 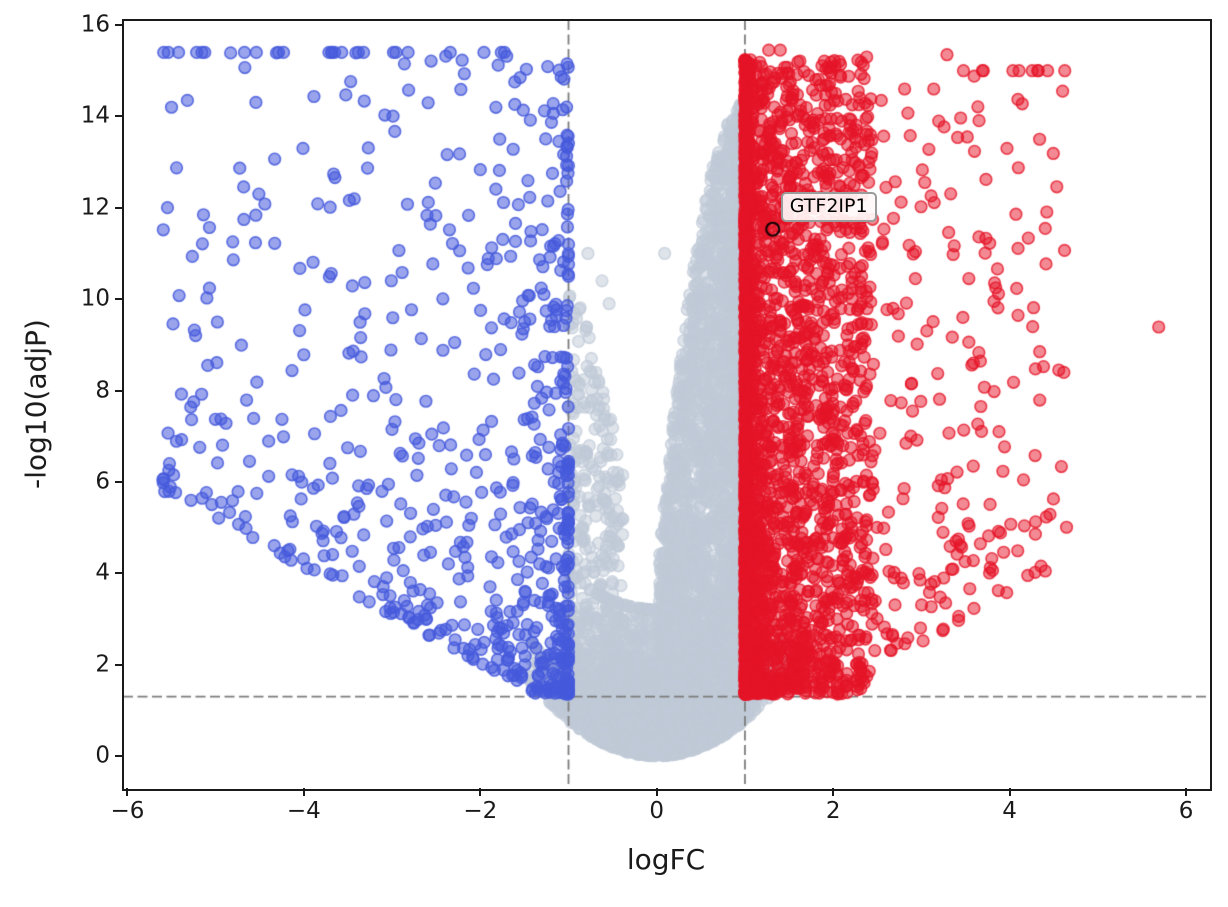 I want to click on y-tick-label: 6, so click(x=102, y=481).